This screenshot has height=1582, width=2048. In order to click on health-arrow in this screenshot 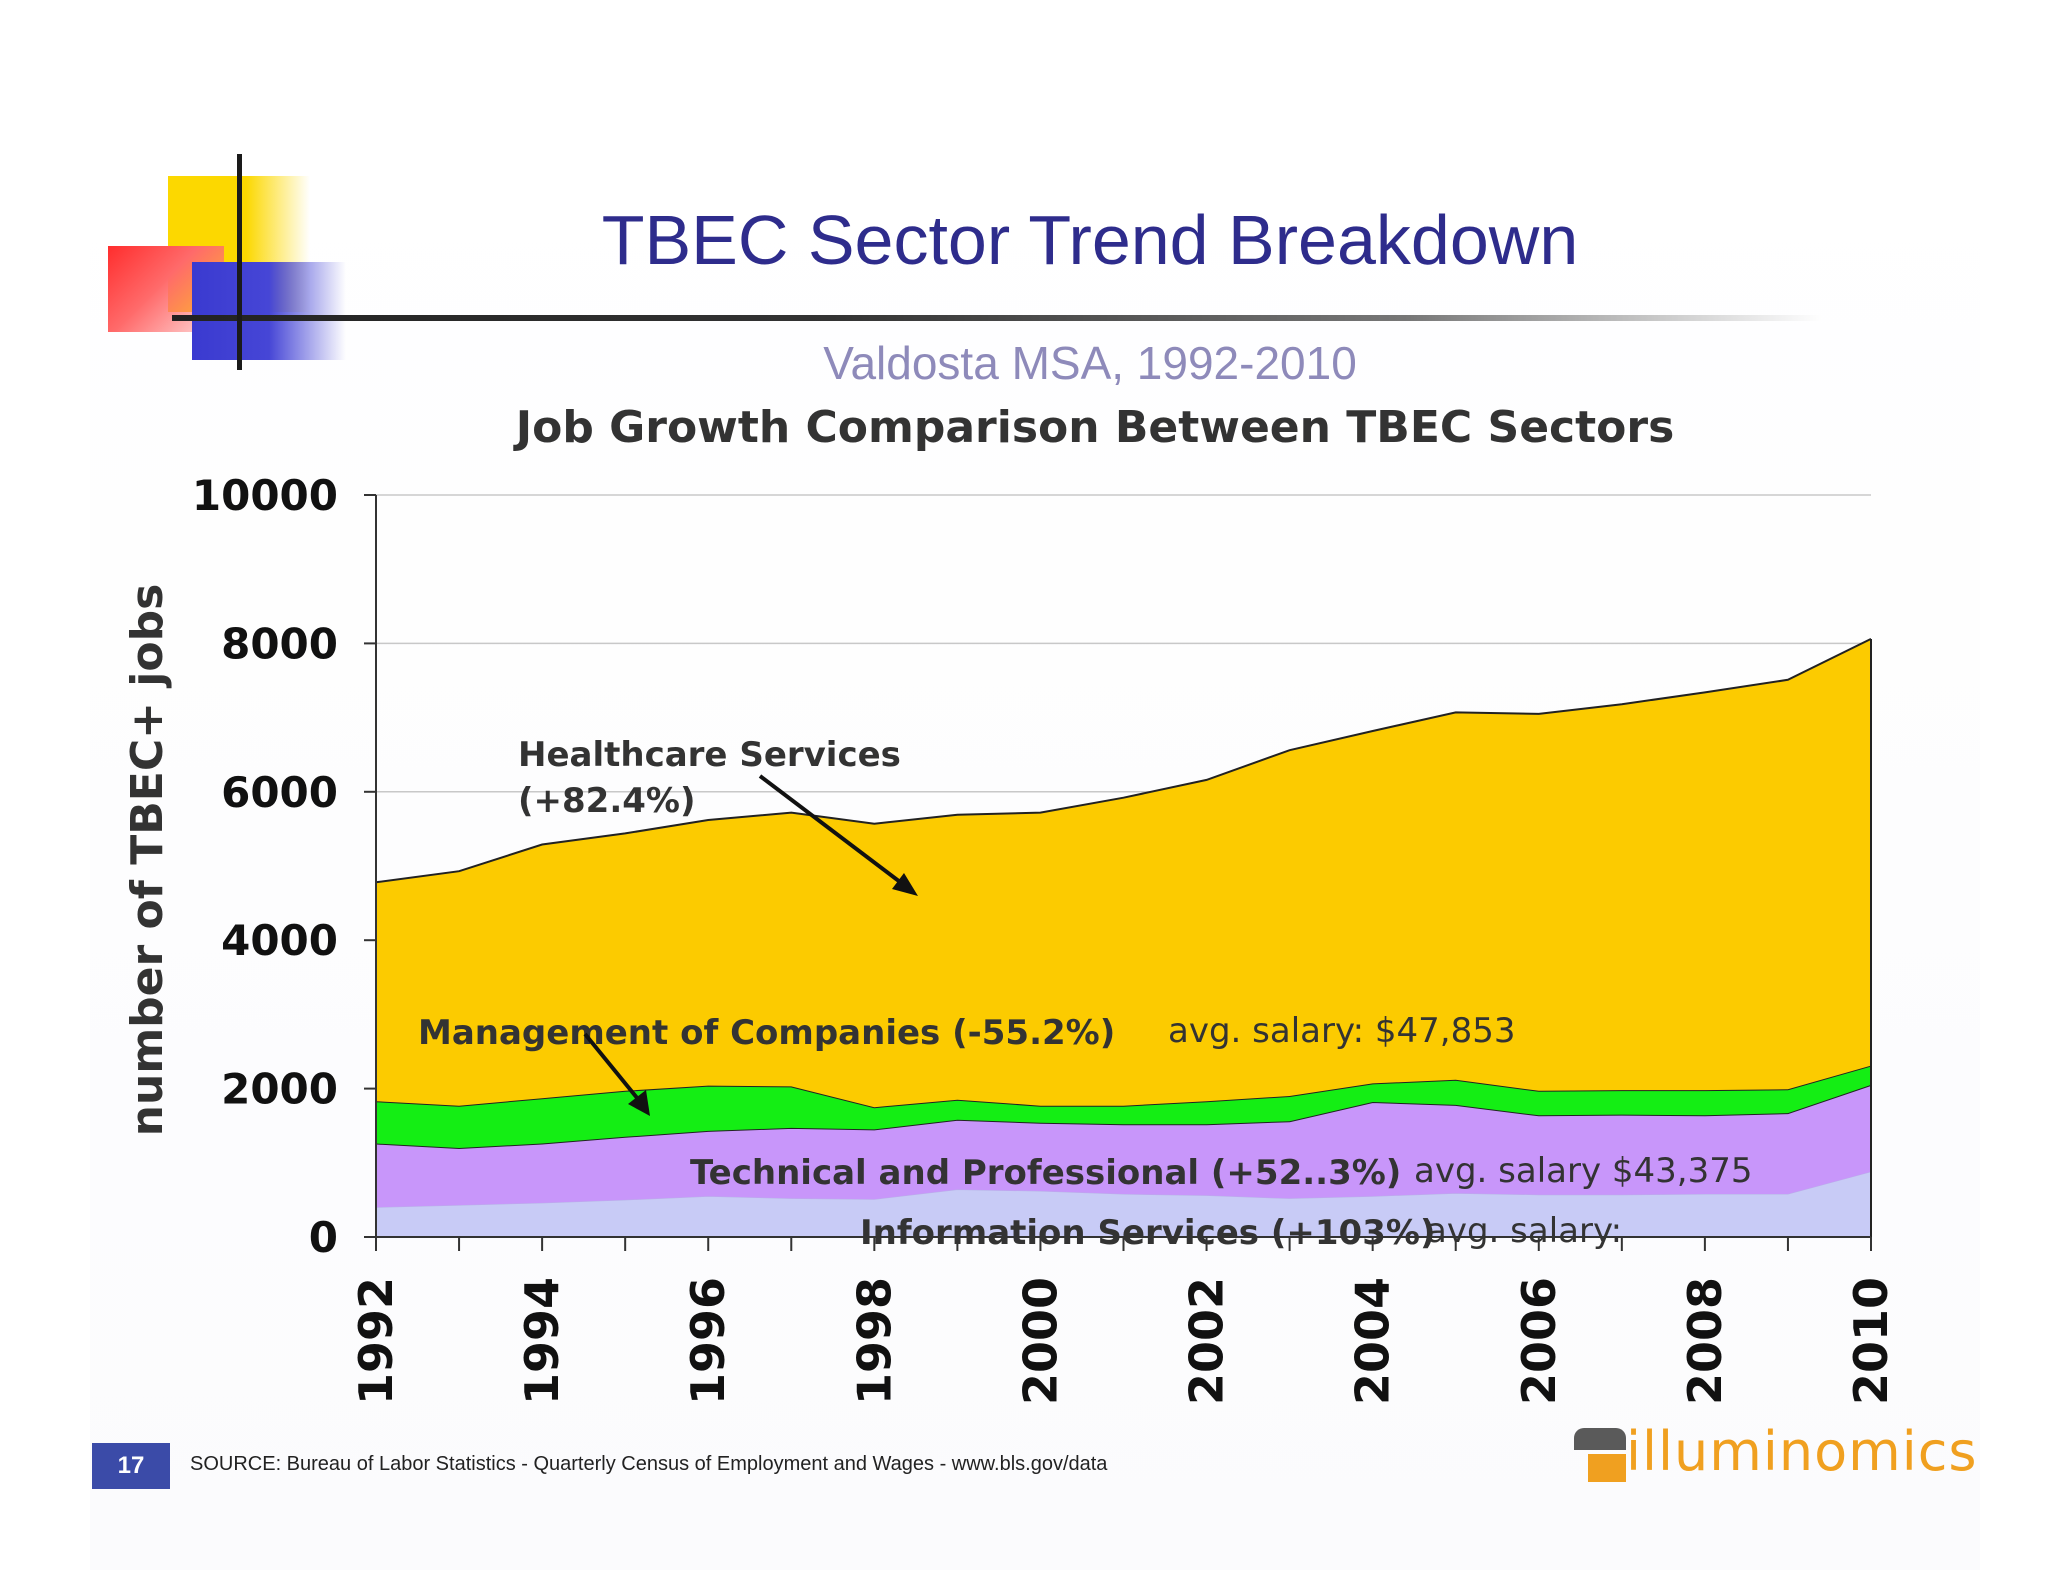, I will do `click(834, 832)`.